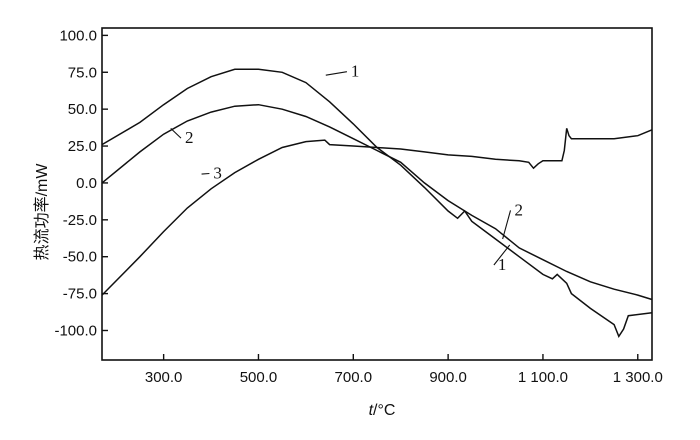 The height and width of the screenshot is (440, 700). I want to click on y-tick-label: 0.0, so click(86, 183).